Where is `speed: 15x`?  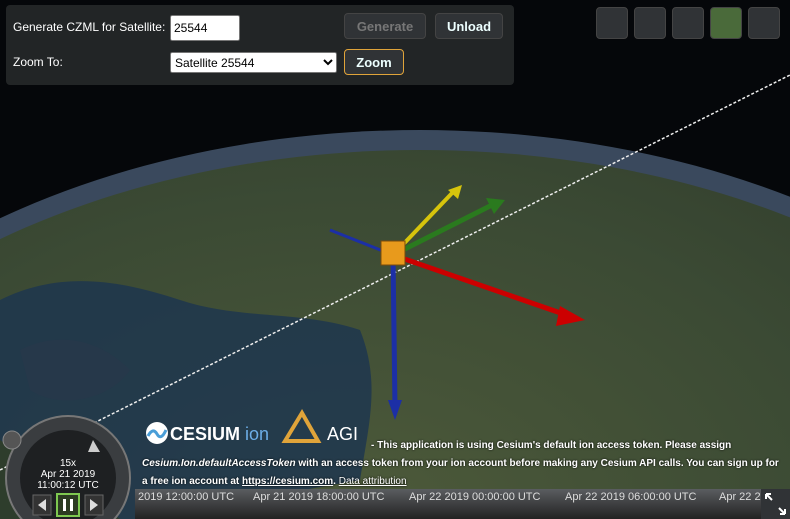
speed: 15x is located at coordinates (68, 463).